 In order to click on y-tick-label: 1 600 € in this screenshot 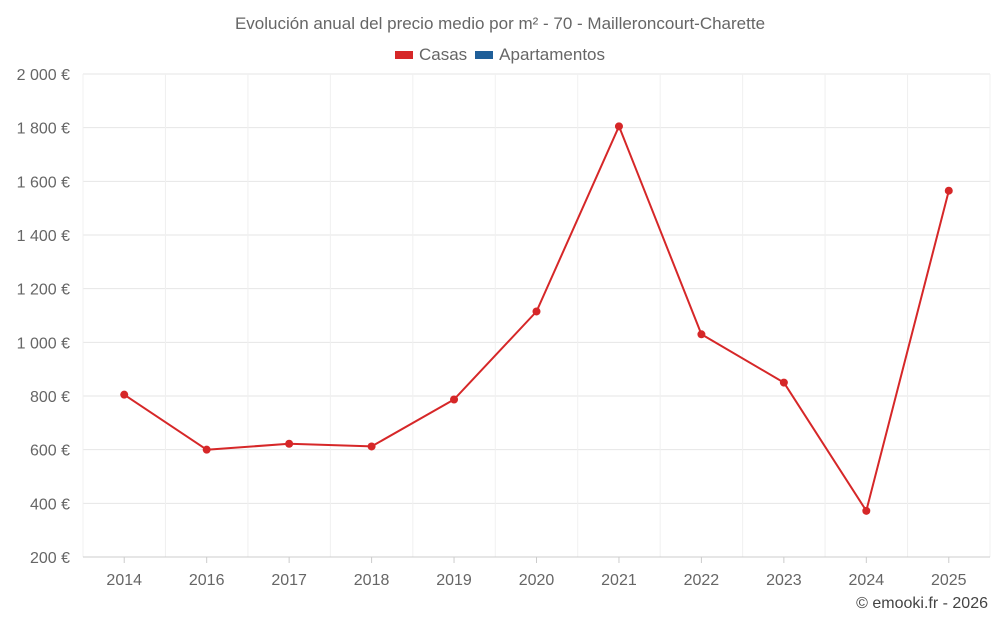, I will do `click(43, 182)`.